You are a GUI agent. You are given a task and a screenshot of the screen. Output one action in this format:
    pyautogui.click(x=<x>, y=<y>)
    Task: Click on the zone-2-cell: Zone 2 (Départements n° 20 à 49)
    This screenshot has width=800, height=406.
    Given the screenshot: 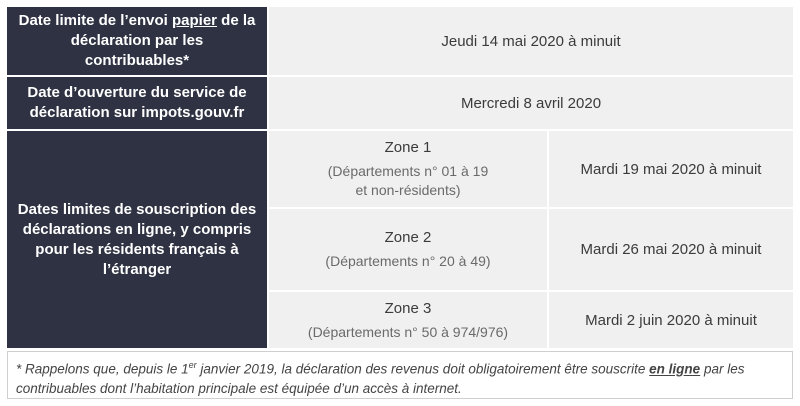 What is the action you would take?
    pyautogui.click(x=408, y=249)
    